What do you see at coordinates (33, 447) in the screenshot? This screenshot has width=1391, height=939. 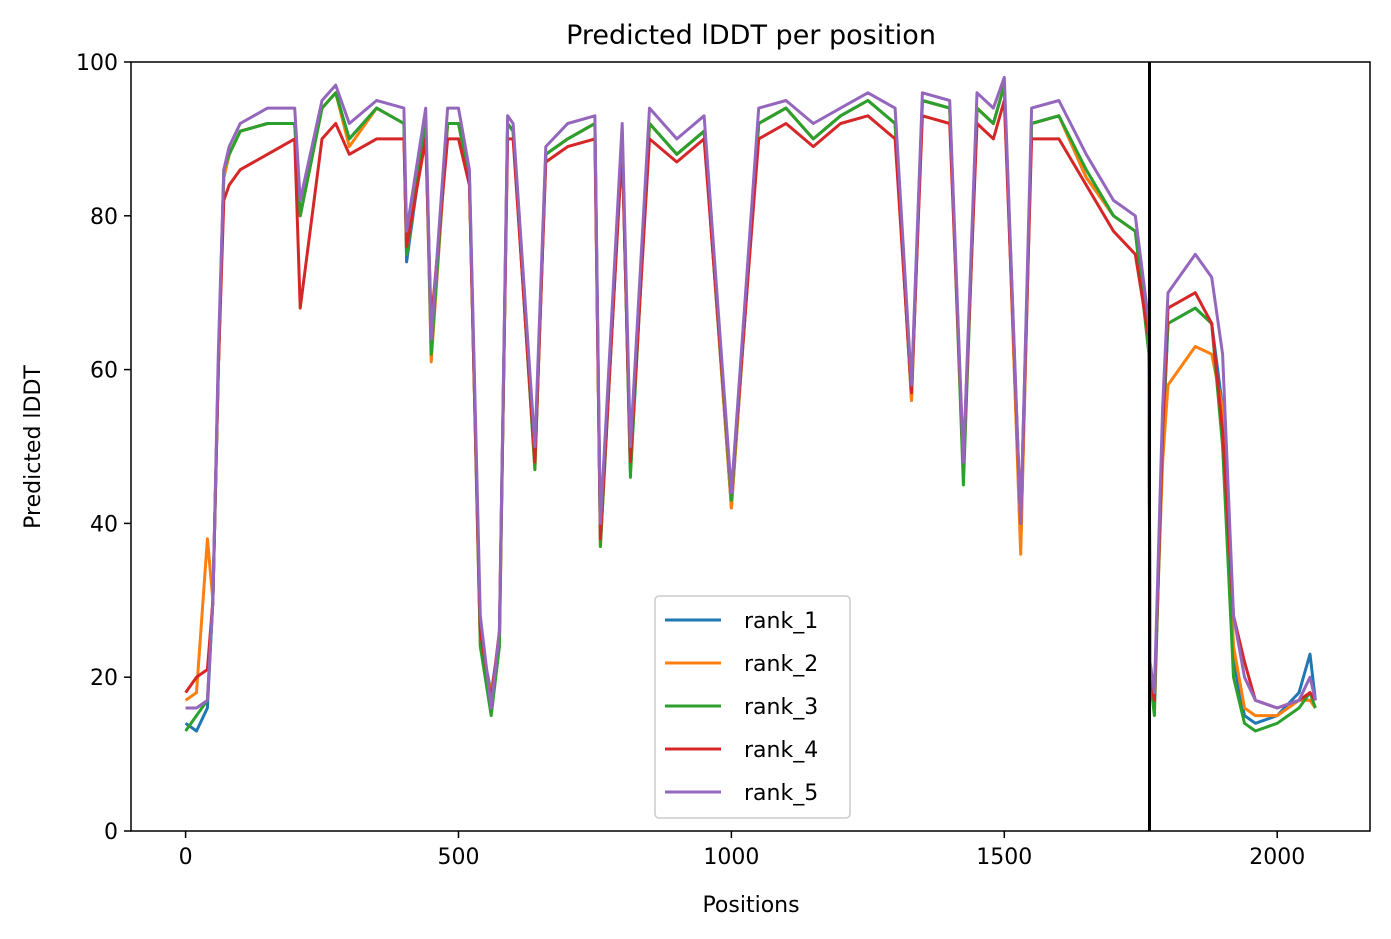 I see `y-axis-label: Predicted lDDT` at bounding box center [33, 447].